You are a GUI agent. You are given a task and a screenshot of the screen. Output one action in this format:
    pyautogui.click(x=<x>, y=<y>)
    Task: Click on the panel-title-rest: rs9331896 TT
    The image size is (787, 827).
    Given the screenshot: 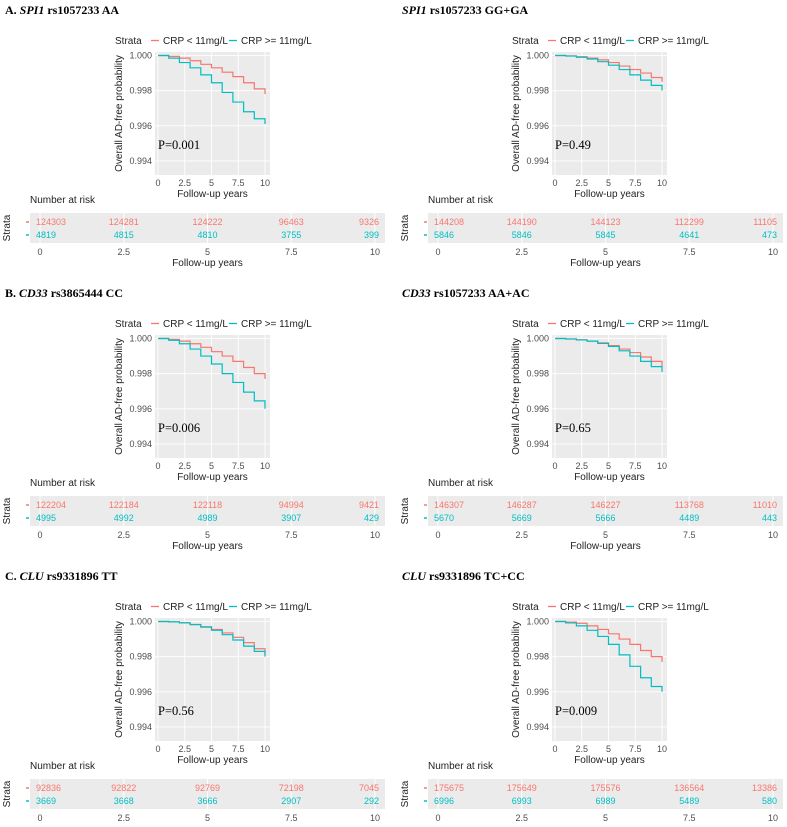 What is the action you would take?
    pyautogui.click(x=81, y=576)
    